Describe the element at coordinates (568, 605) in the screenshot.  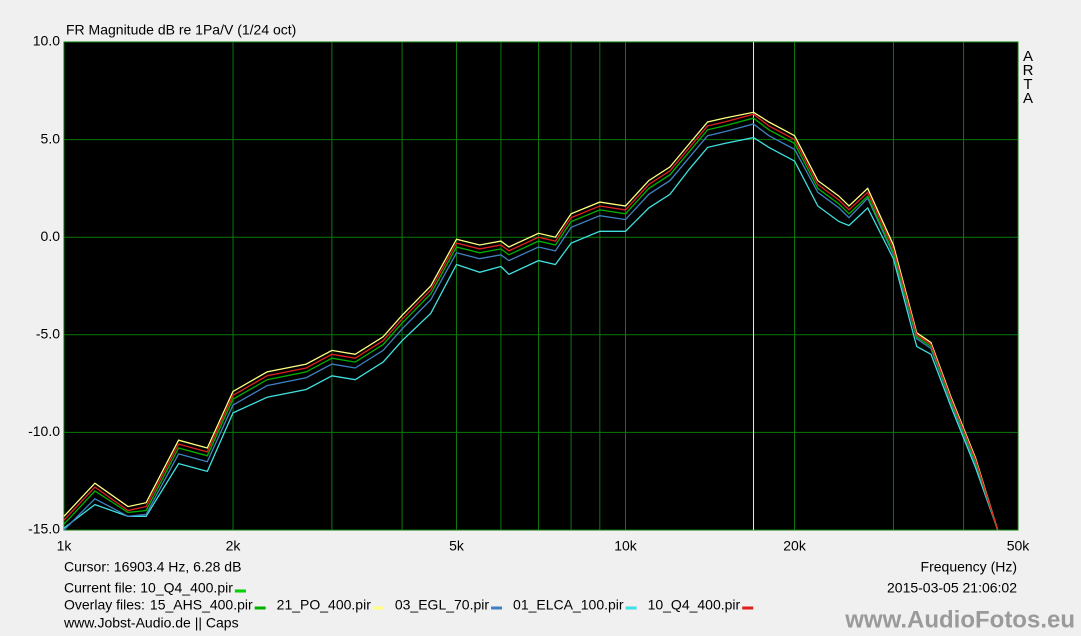
I see `legend-label: 01_ELCA_100.pir` at that location.